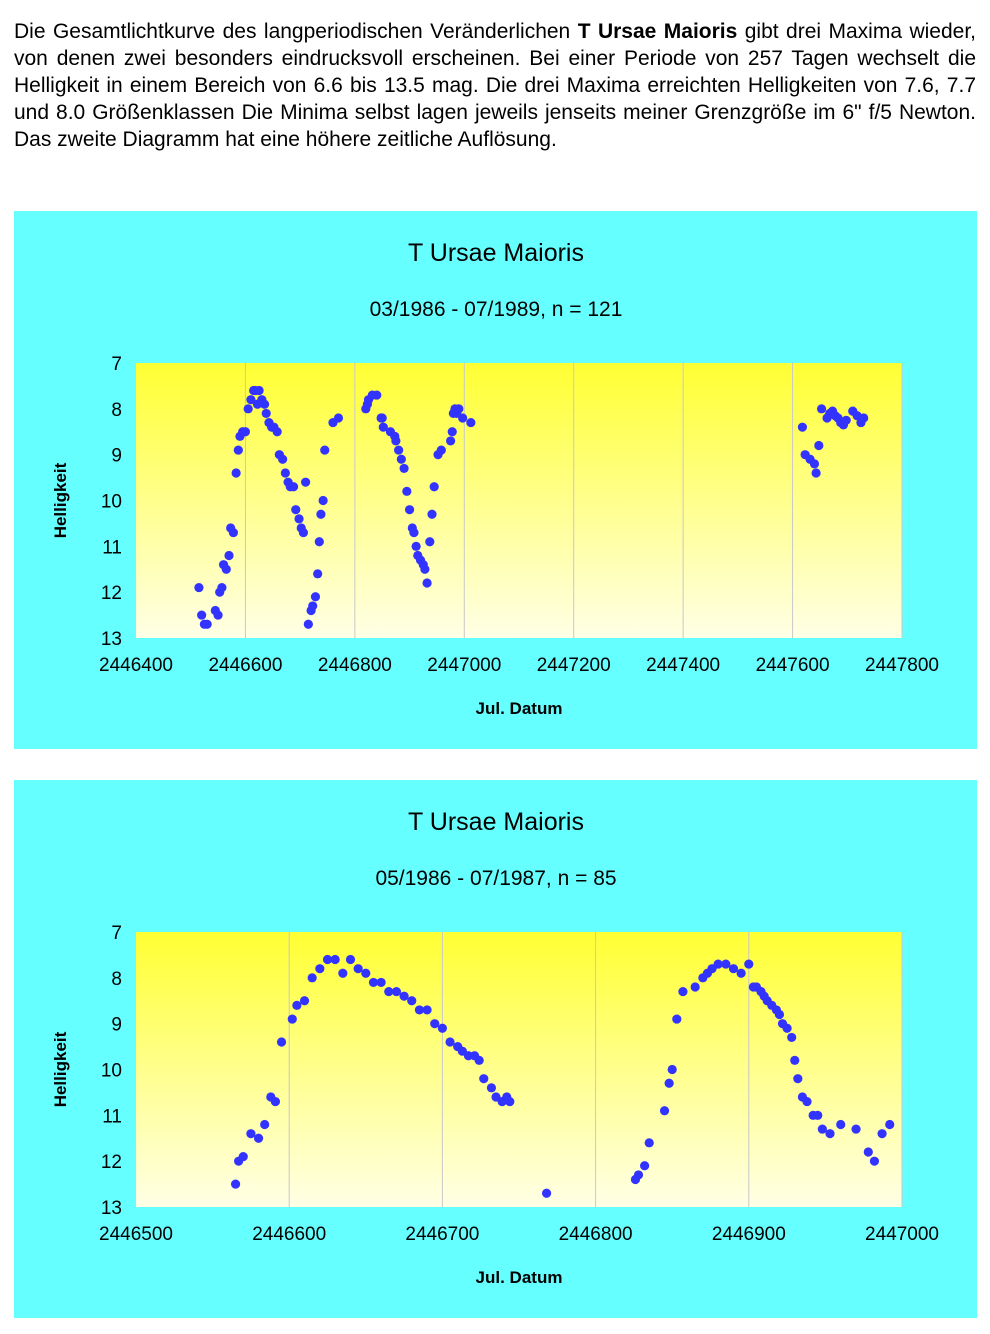  I want to click on x-tick-label: 2447000, so click(902, 1234).